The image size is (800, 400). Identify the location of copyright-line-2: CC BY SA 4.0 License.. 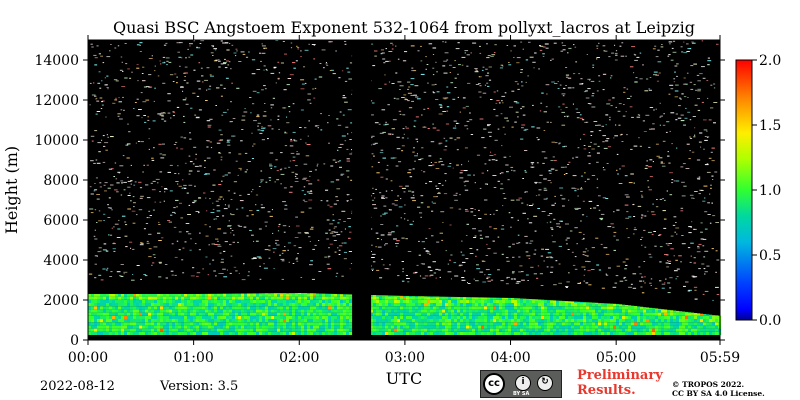
(718, 393).